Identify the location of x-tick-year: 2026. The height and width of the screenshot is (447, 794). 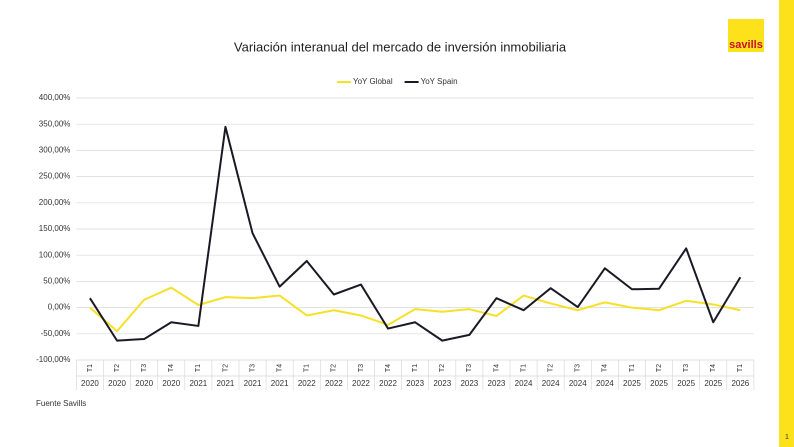
(740, 383).